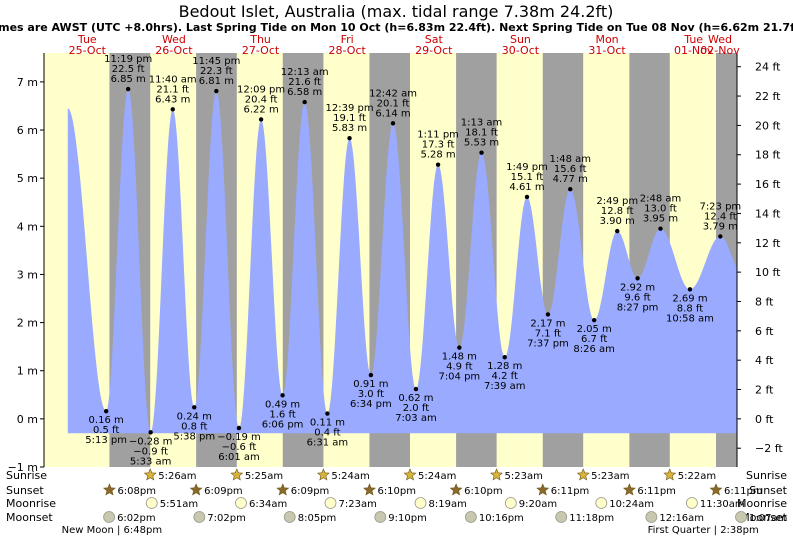  Describe the element at coordinates (415, 398) in the screenshot. I see `low-tide-label: 0.62 m` at that location.